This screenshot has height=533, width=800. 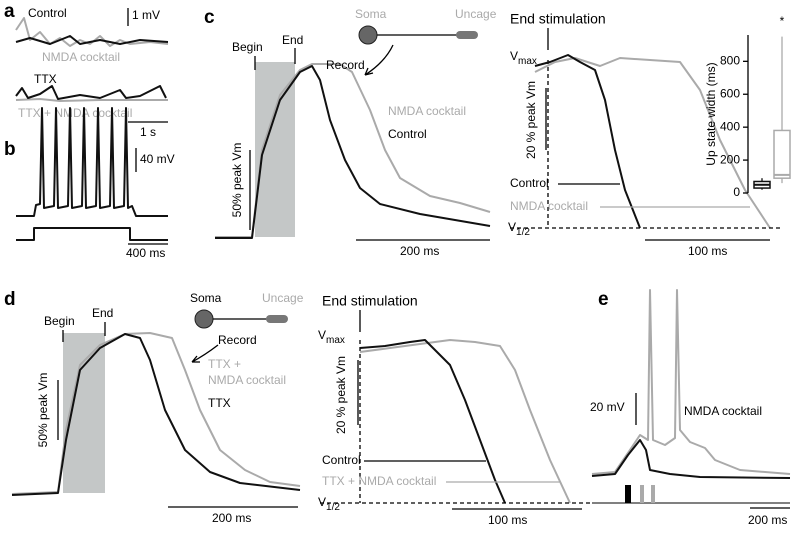 What do you see at coordinates (607, 407) in the screenshot?
I see `label: 20 mV` at bounding box center [607, 407].